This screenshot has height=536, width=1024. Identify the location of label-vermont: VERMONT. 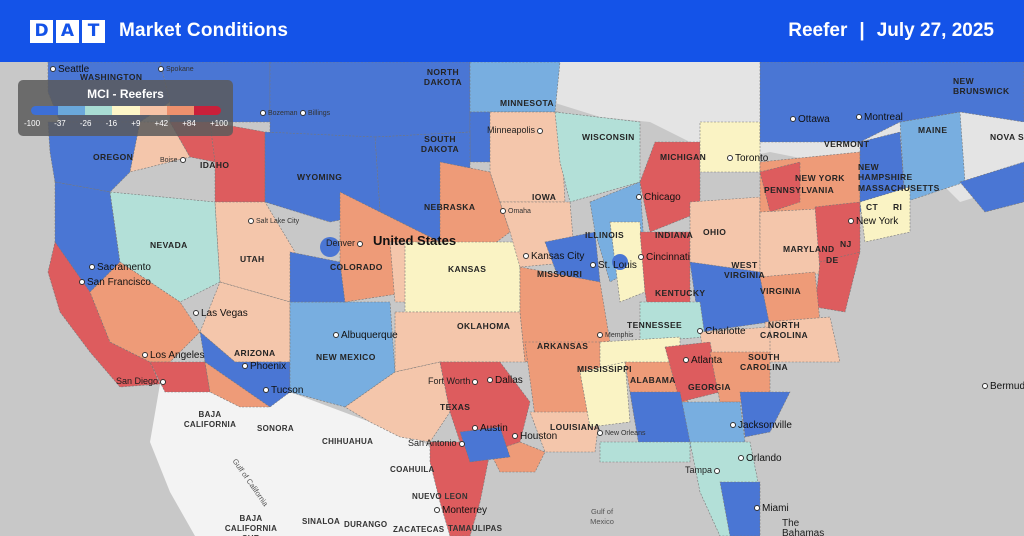
(847, 144).